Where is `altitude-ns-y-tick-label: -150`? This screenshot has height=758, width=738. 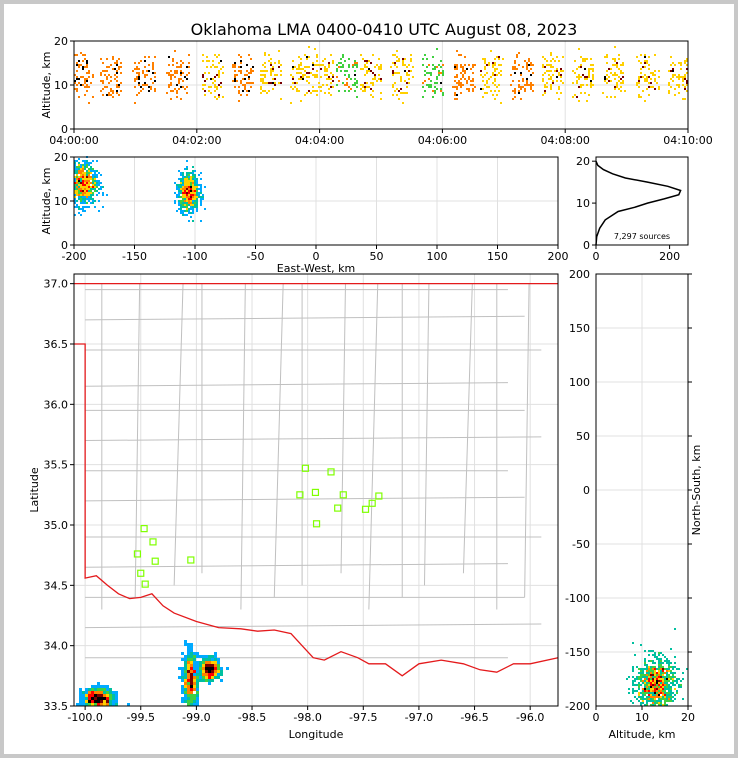 altitude-ns-y-tick-label: -150 is located at coordinates (577, 652).